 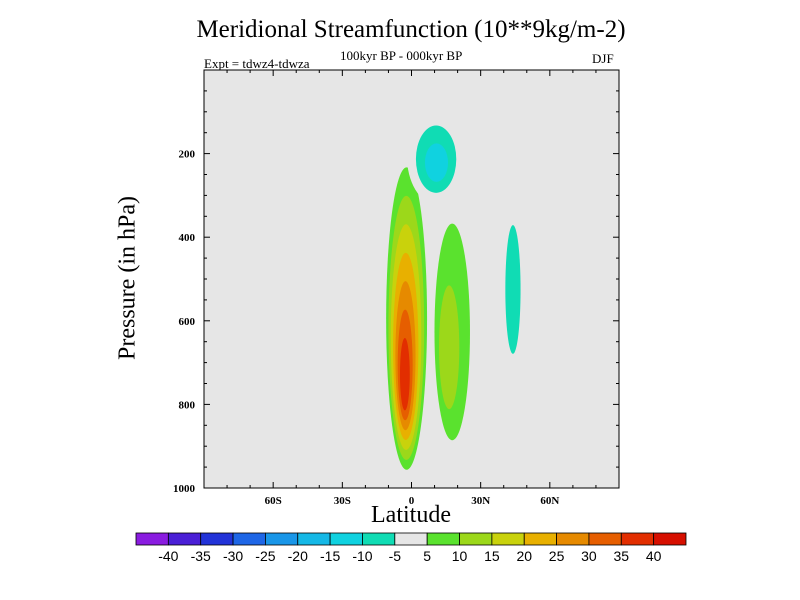 What do you see at coordinates (395, 556) in the screenshot?
I see `colorbar-label: -5` at bounding box center [395, 556].